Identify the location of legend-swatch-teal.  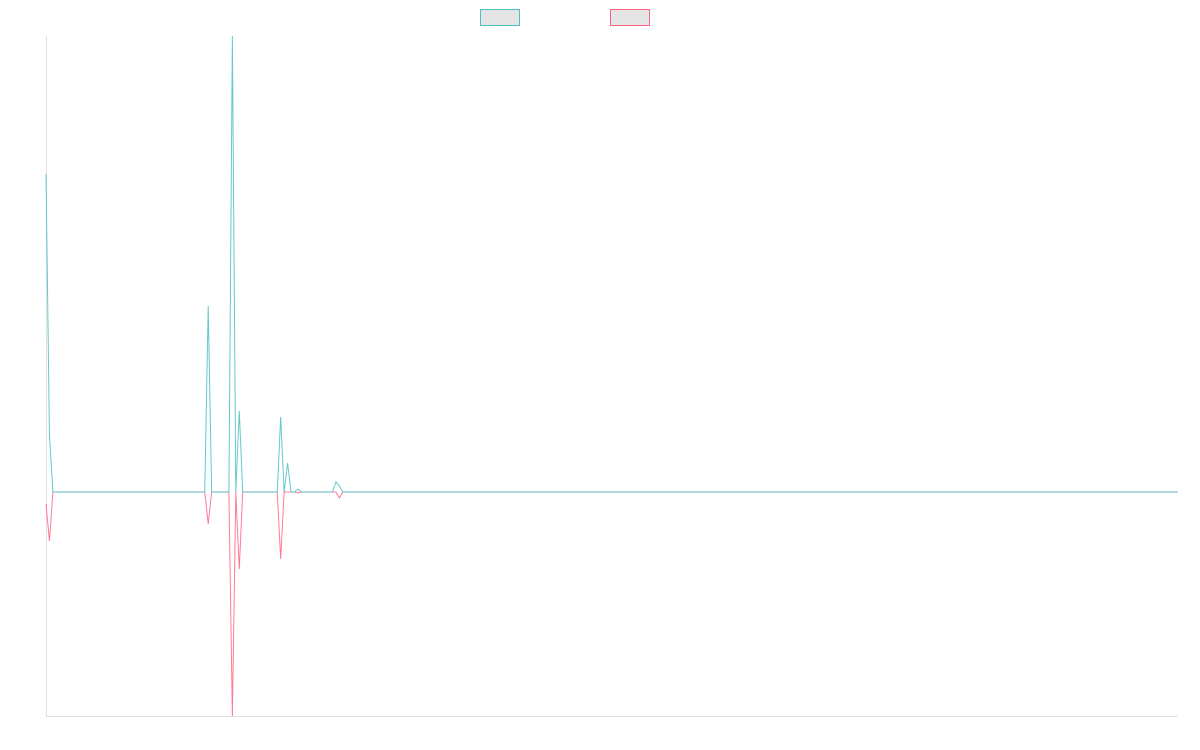
(500, 17).